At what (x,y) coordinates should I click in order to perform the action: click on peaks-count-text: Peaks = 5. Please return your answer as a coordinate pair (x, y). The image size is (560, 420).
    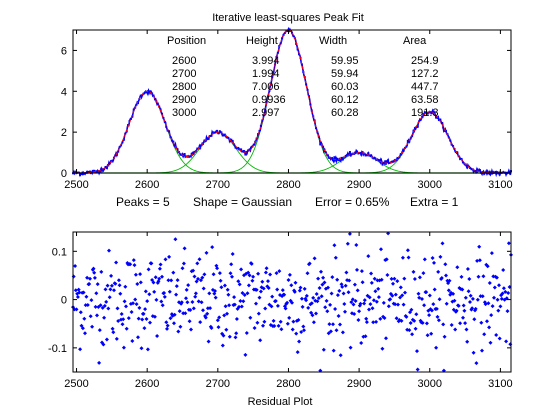
    Looking at the image, I should click on (143, 202).